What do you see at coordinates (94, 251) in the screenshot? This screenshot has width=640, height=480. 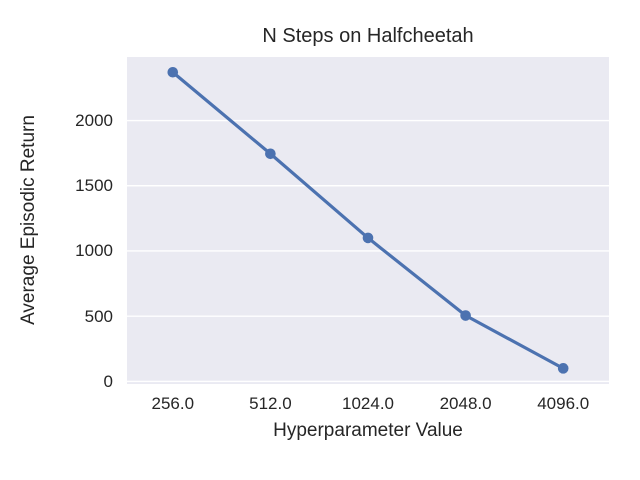 I see `y-tick-label: 1000` at bounding box center [94, 251].